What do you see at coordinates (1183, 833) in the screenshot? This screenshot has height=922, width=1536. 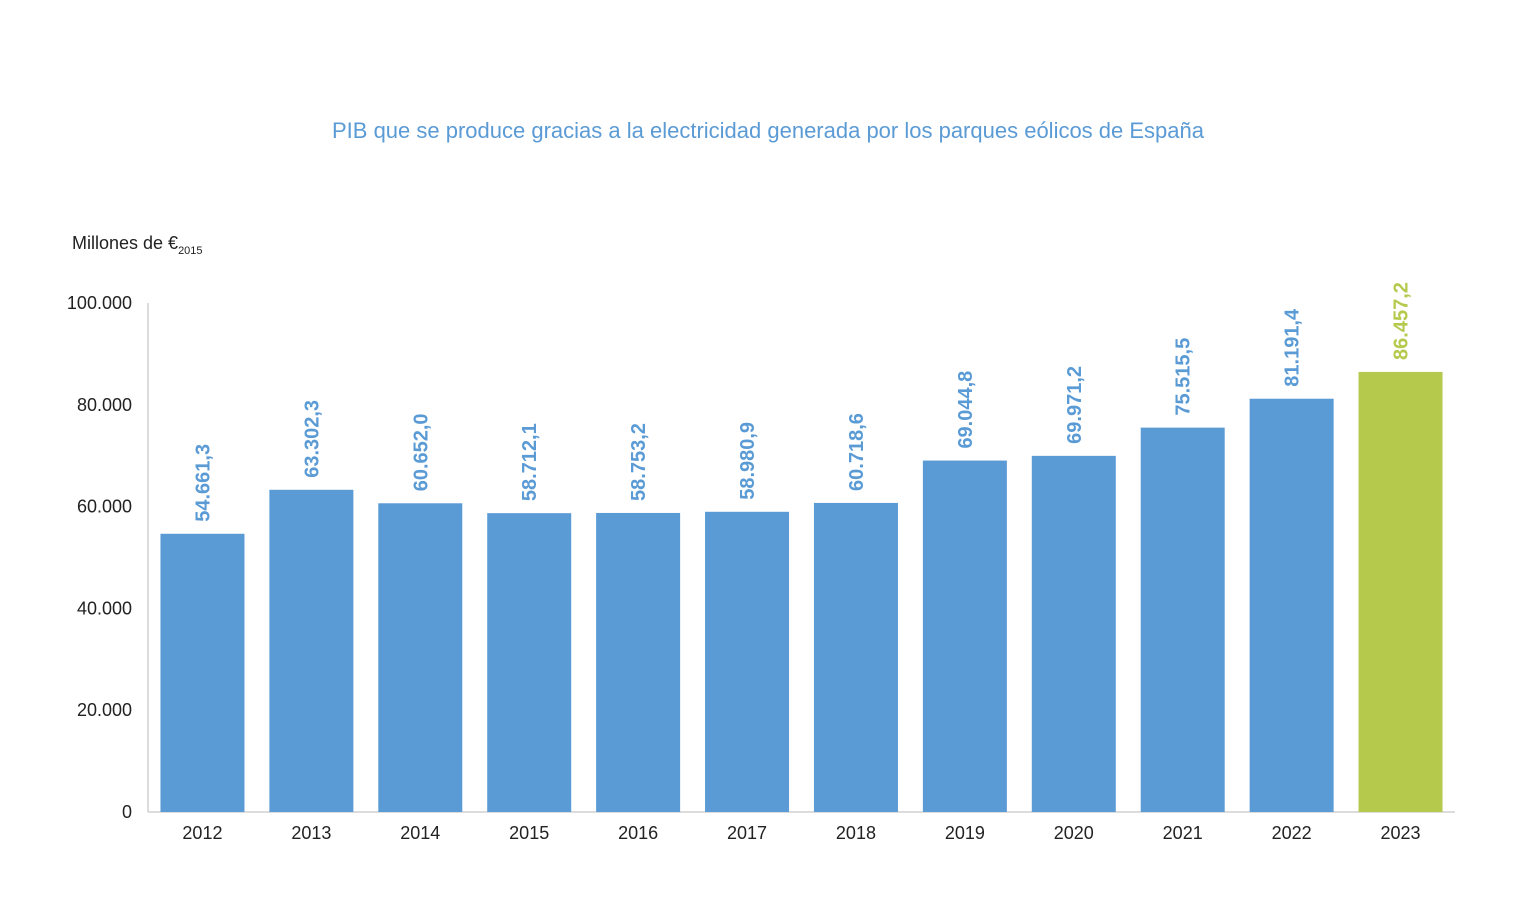 I see `x-tick-label-2021: 2021` at bounding box center [1183, 833].